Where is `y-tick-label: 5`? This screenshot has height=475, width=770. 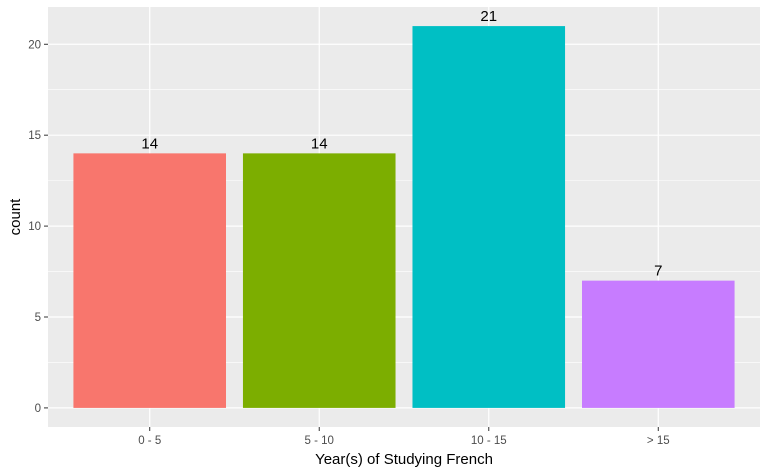
y-tick-label: 5 is located at coordinates (38, 318).